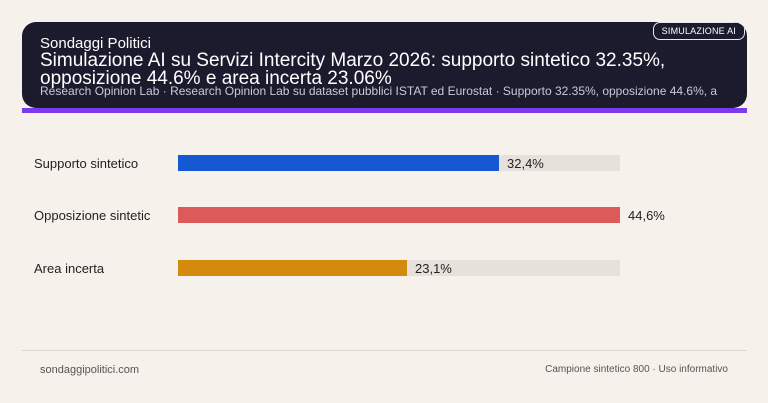 The image size is (768, 403). What do you see at coordinates (384, 350) in the screenshot?
I see `footer-divider` at bounding box center [384, 350].